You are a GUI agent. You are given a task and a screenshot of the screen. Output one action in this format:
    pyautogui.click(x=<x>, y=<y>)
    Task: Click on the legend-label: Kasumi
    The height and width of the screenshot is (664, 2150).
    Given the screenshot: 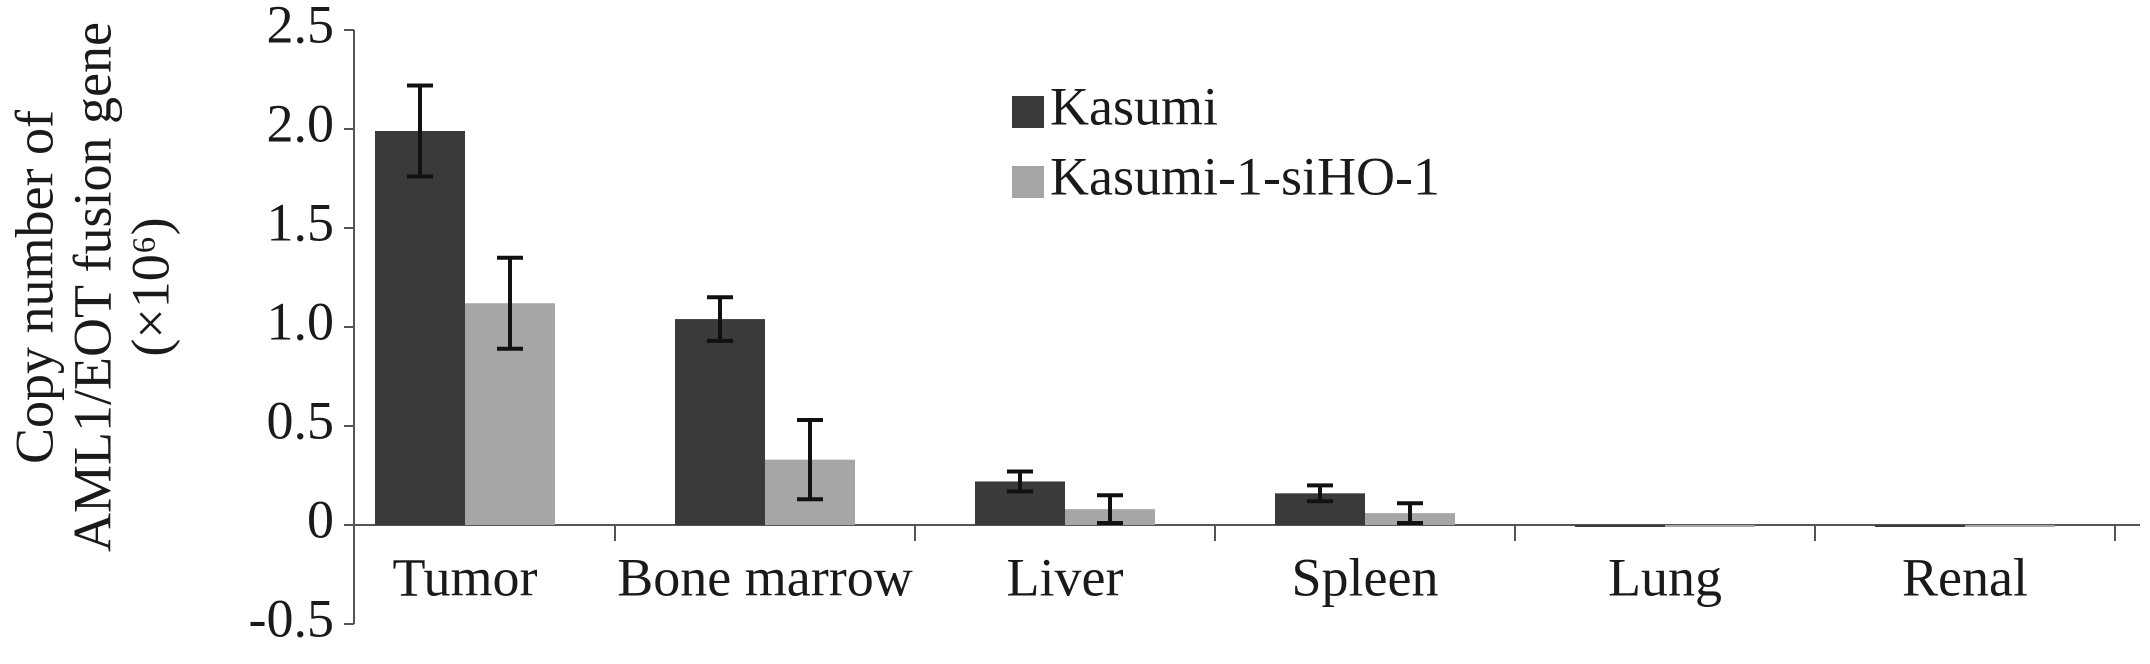 What is the action you would take?
    pyautogui.click(x=1134, y=106)
    